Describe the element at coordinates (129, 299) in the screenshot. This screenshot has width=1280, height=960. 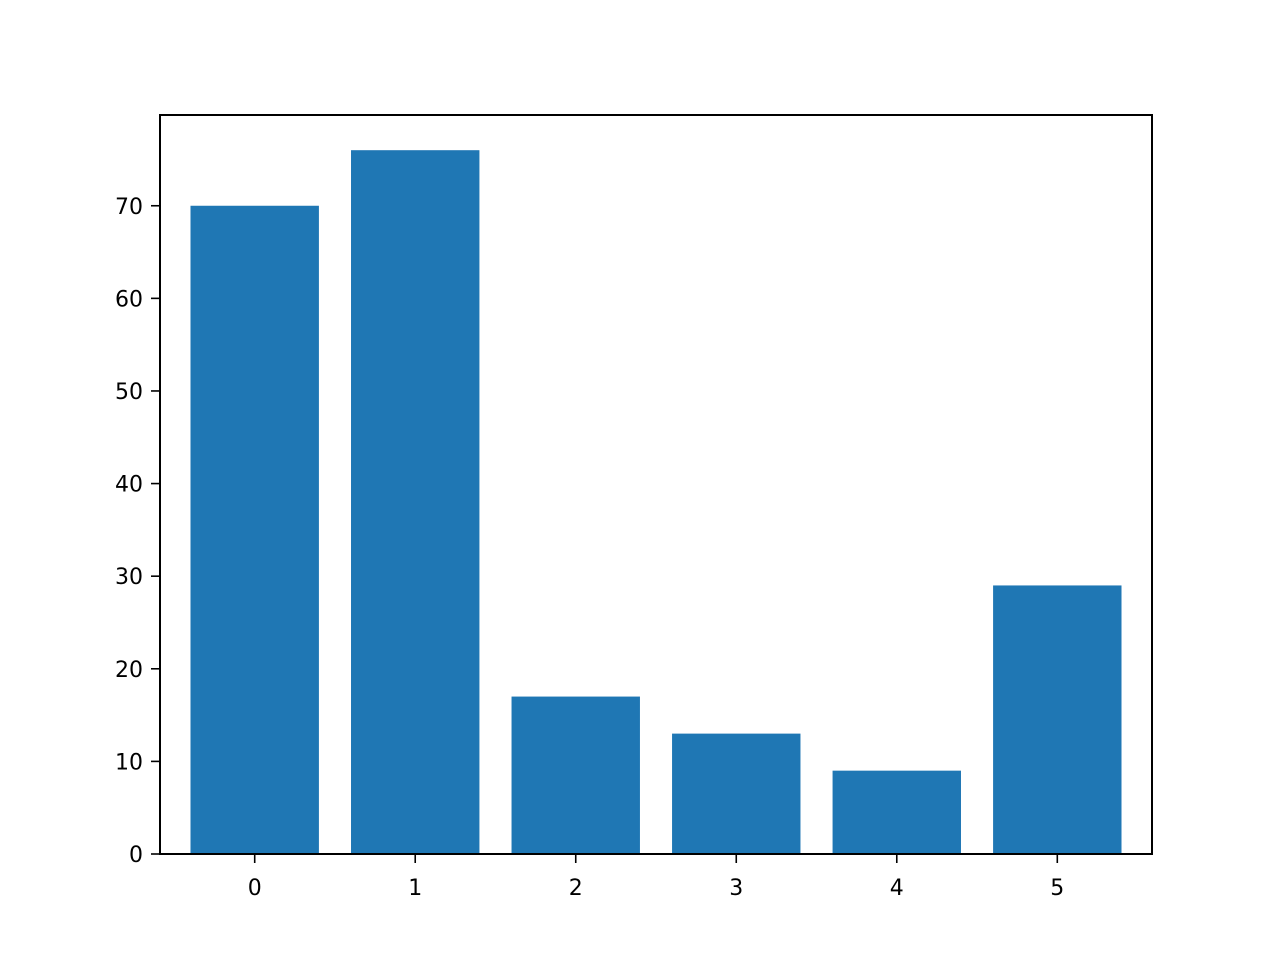
I see `y-tick-label-60: 60` at that location.